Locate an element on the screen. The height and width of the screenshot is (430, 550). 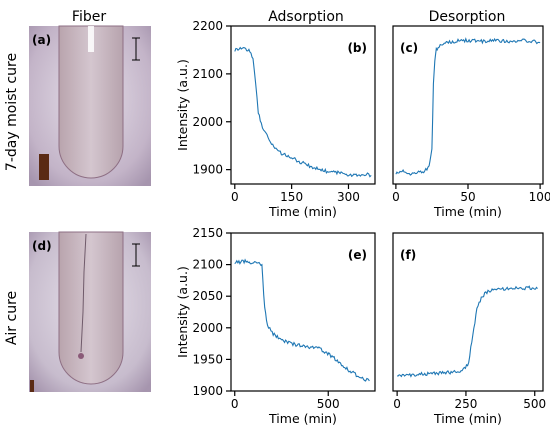
y-tick-label: 2050 is located at coordinates (207, 296).